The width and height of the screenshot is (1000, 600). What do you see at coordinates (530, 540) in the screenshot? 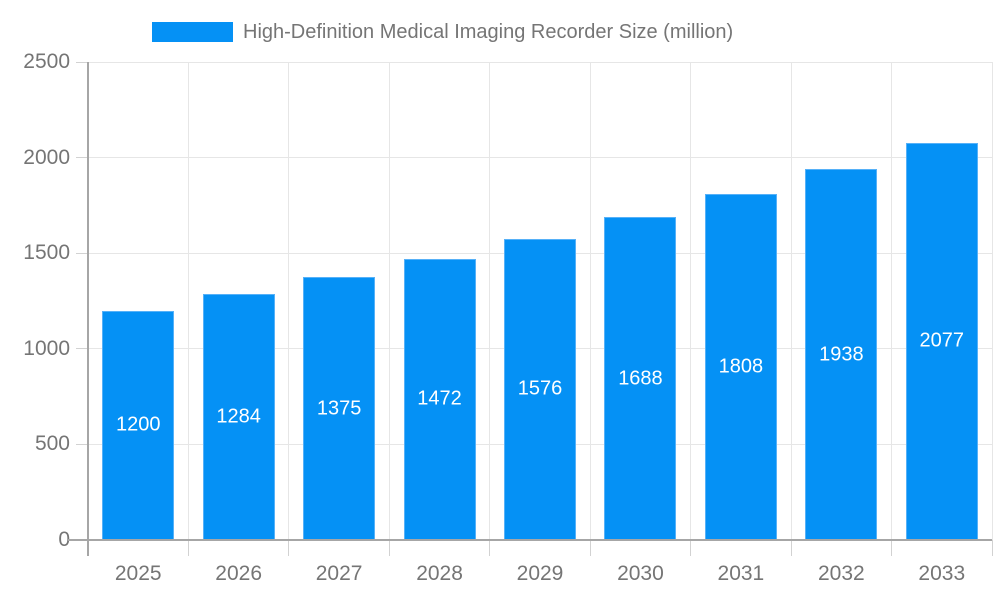
I see `x-axis-line` at bounding box center [530, 540].